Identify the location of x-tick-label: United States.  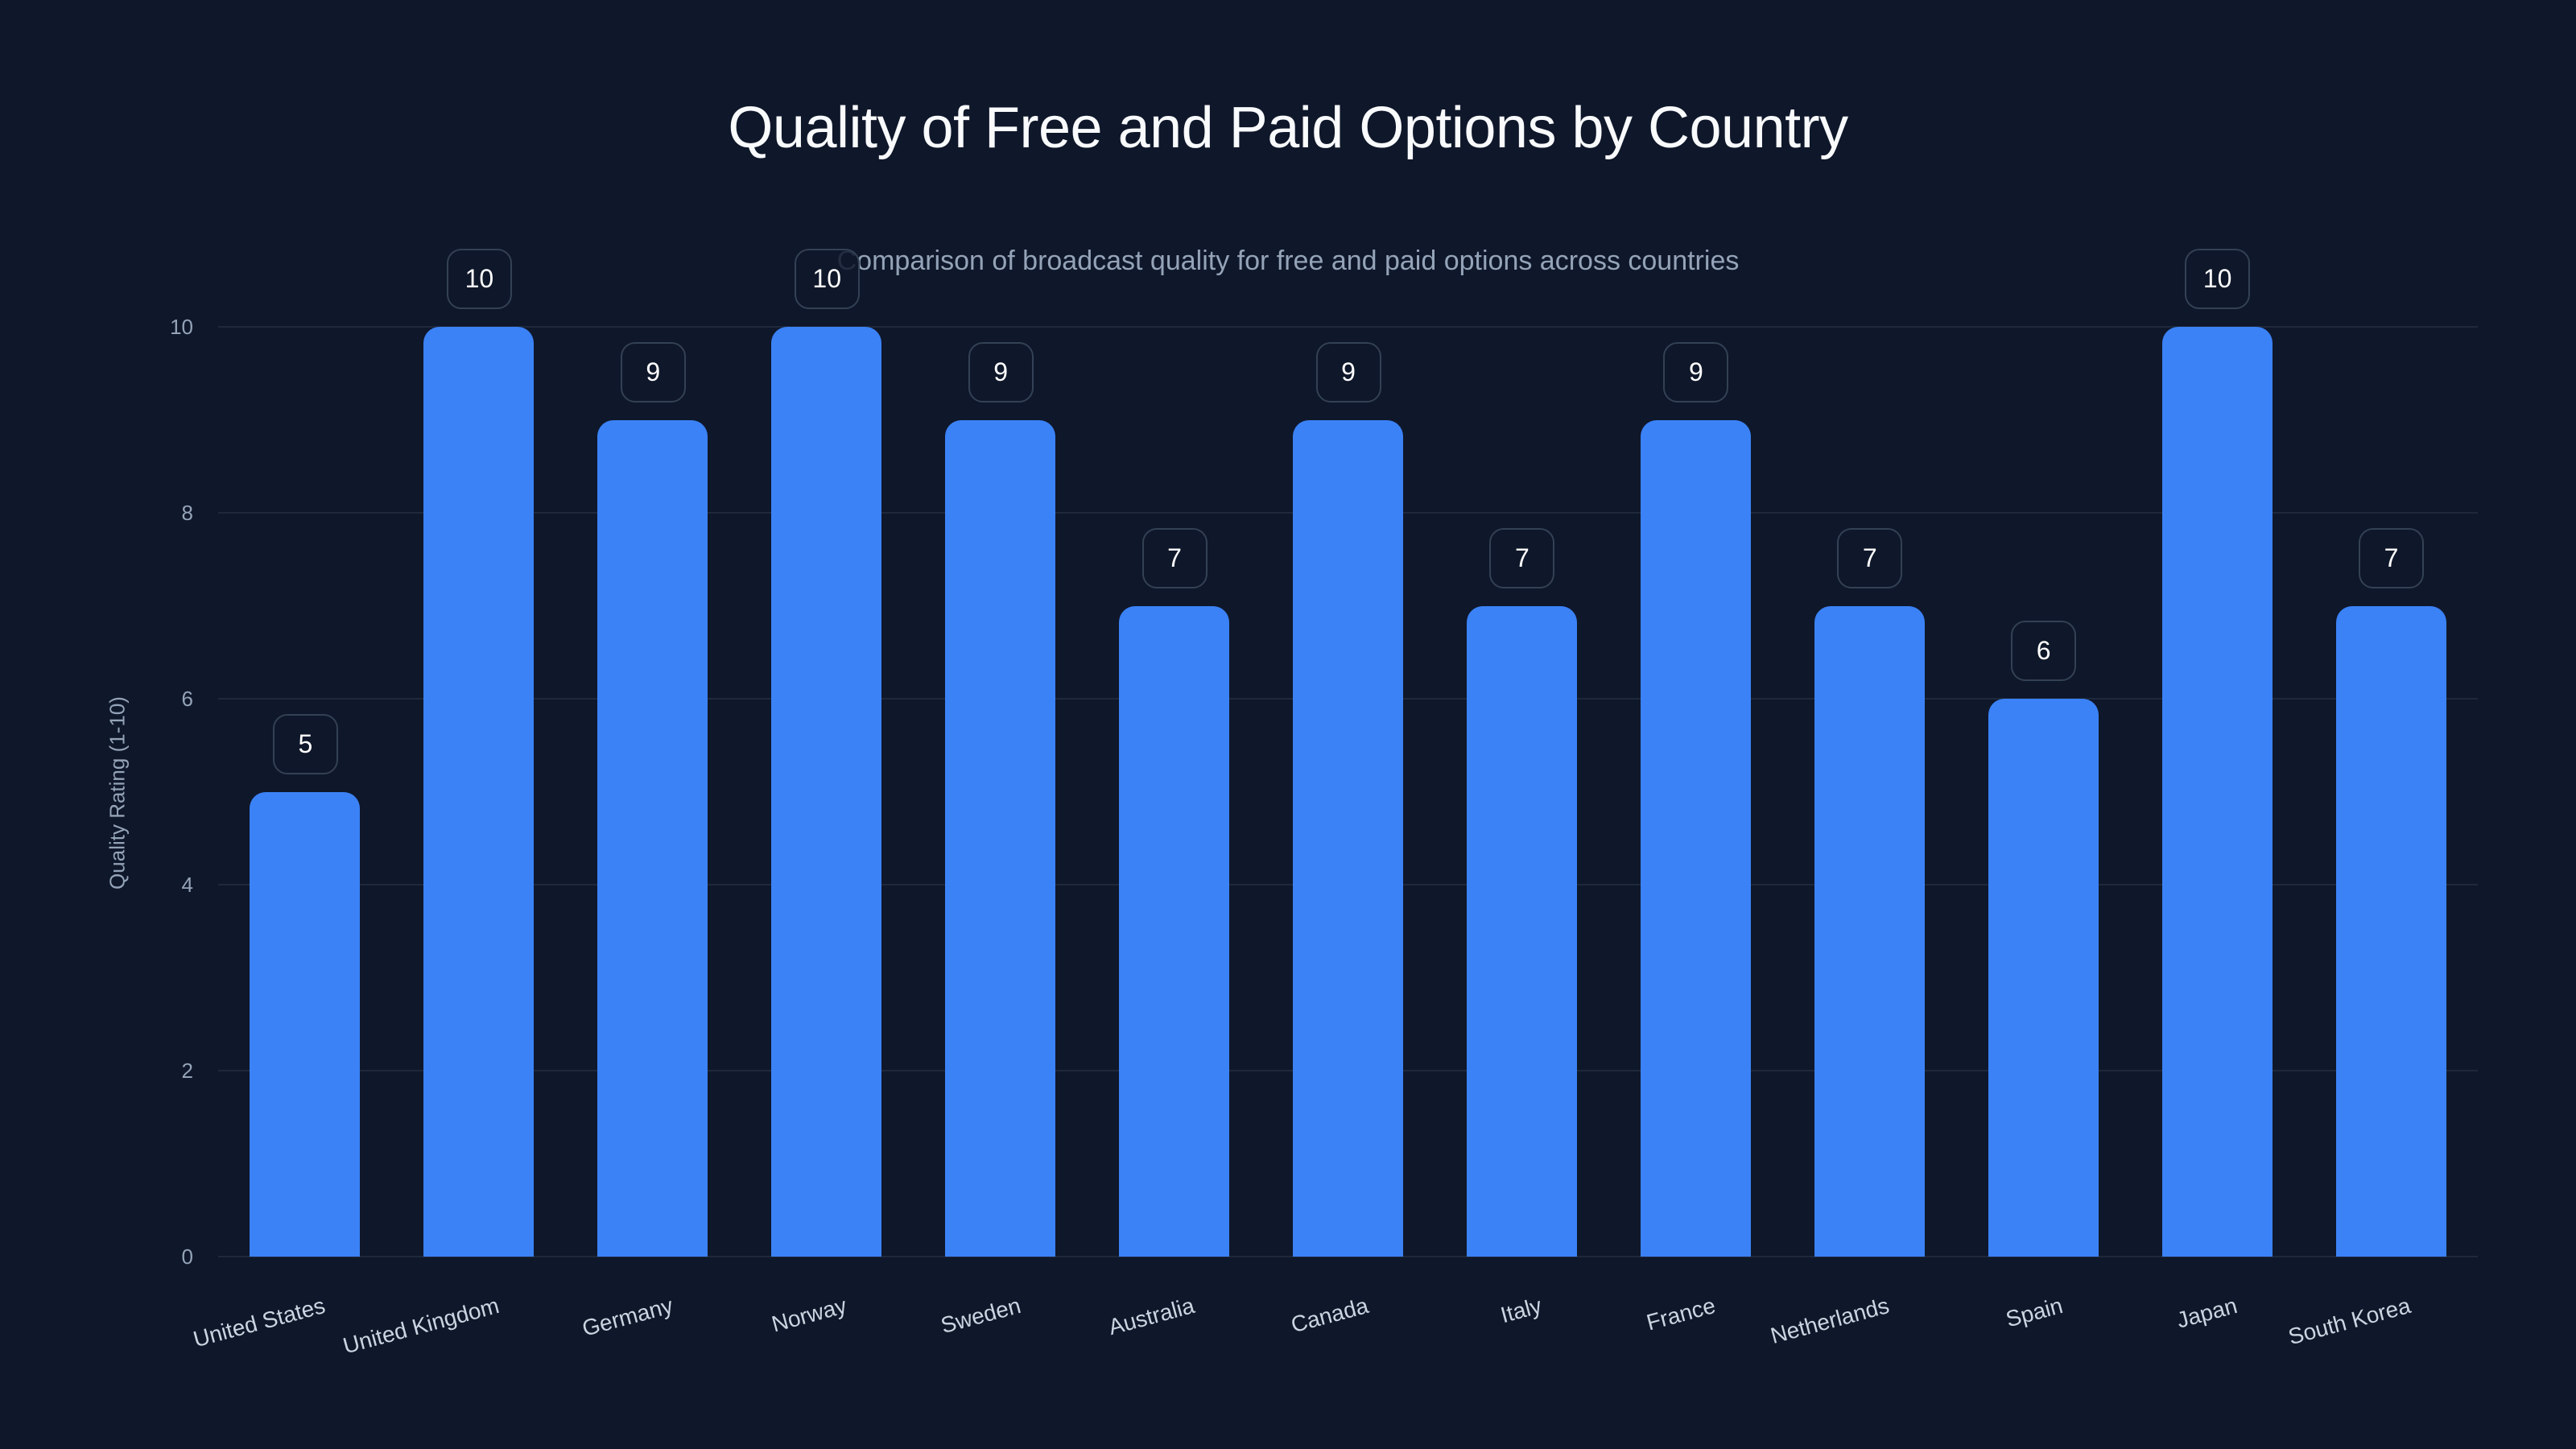
(259, 1322).